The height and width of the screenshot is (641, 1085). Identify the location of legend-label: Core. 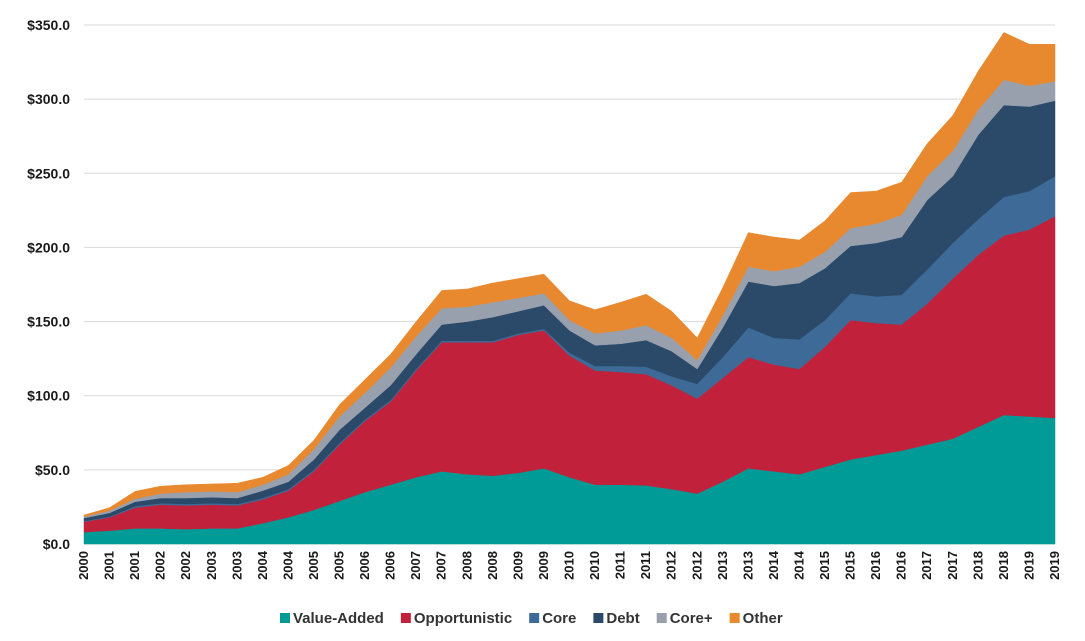
(559, 618).